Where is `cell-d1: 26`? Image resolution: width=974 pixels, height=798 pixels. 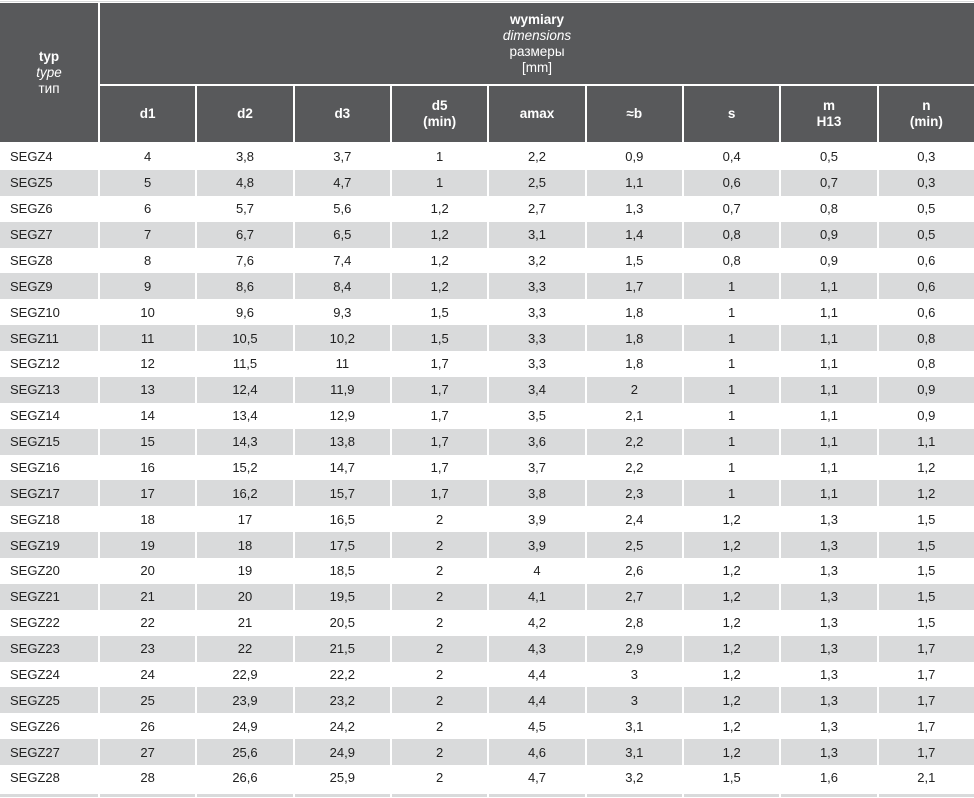 cell-d1: 26 is located at coordinates (148, 726).